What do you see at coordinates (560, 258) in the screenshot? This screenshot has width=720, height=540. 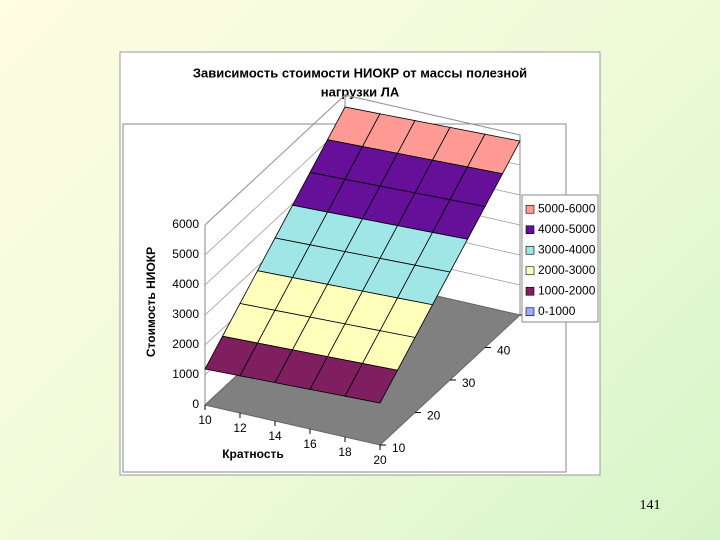 I see `legend-box` at bounding box center [560, 258].